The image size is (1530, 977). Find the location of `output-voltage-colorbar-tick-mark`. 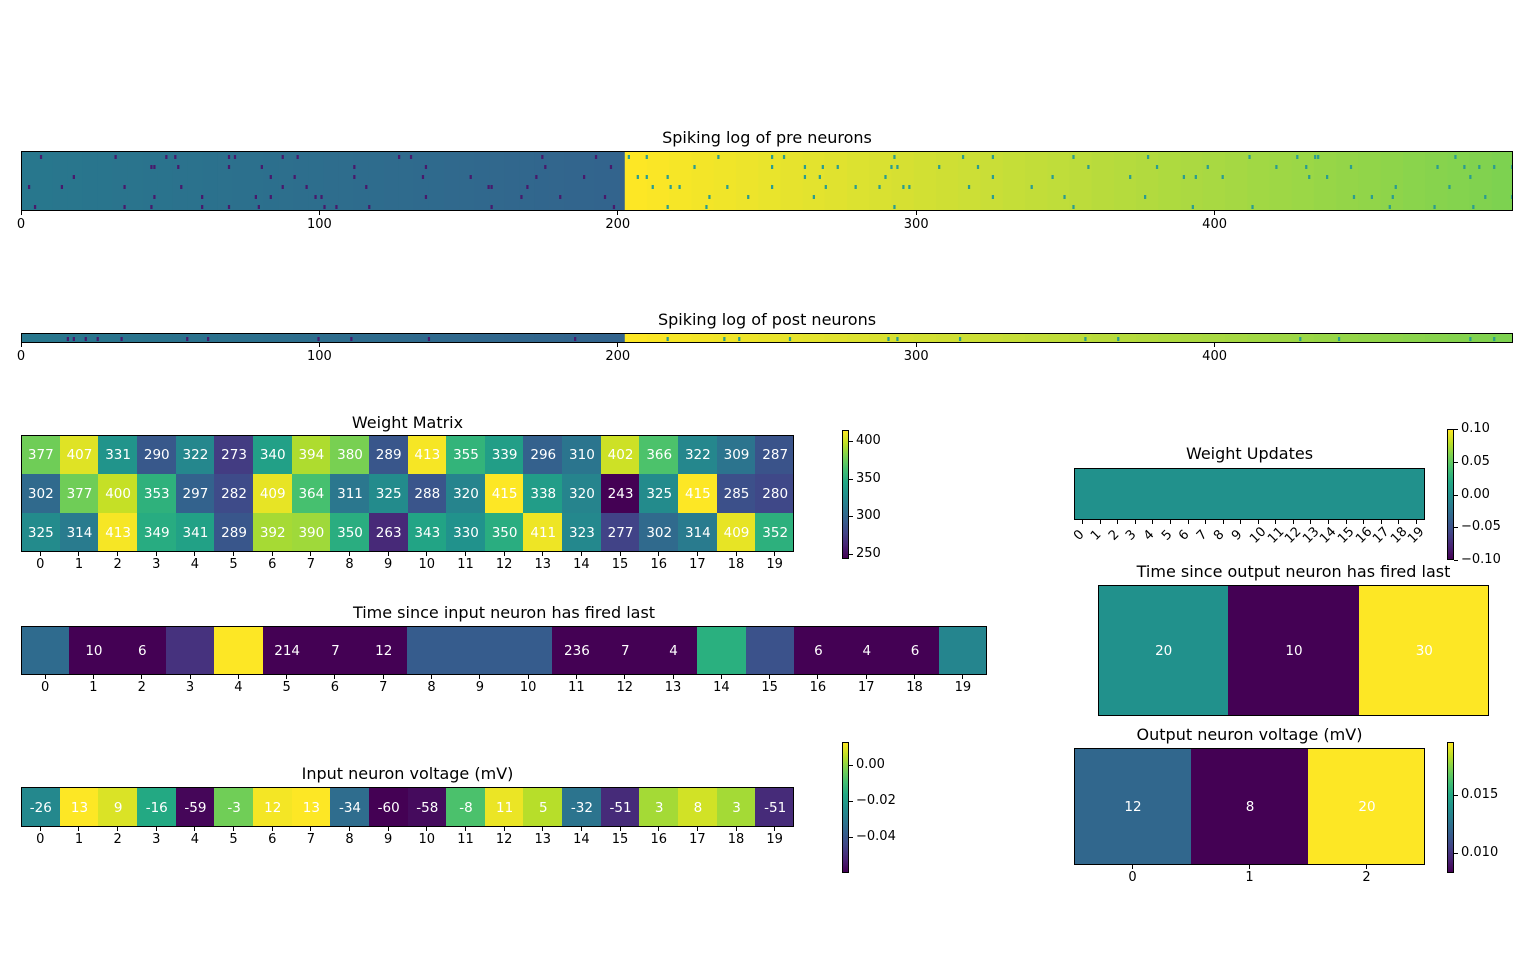

output-voltage-colorbar-tick-mark is located at coordinates (1456, 854).